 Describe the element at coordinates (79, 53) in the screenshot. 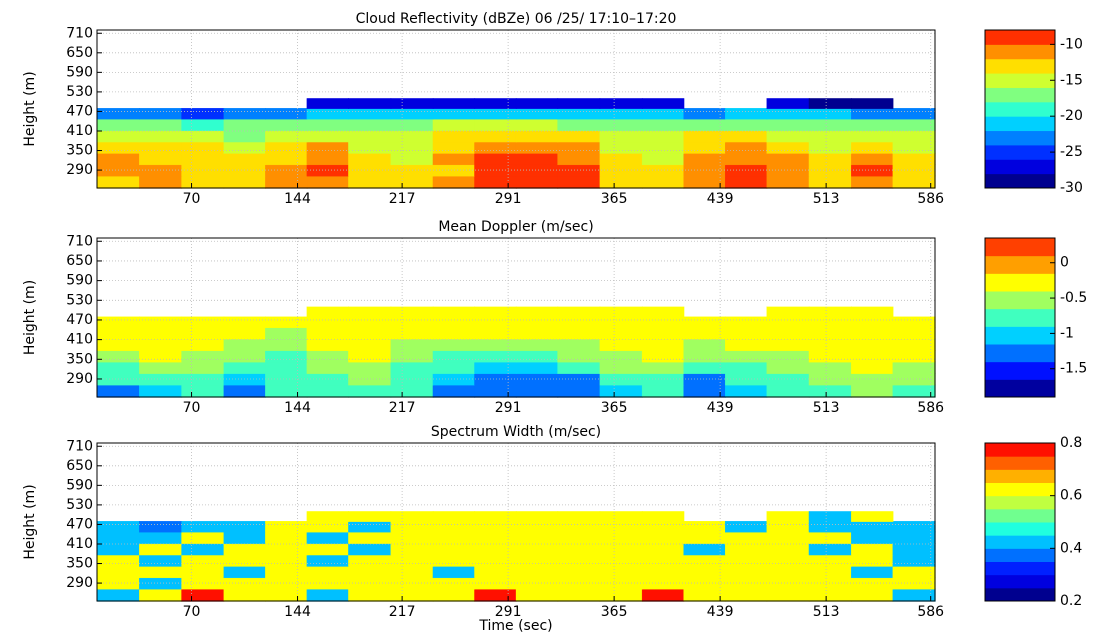

I see `y-tick-label: 650` at that location.